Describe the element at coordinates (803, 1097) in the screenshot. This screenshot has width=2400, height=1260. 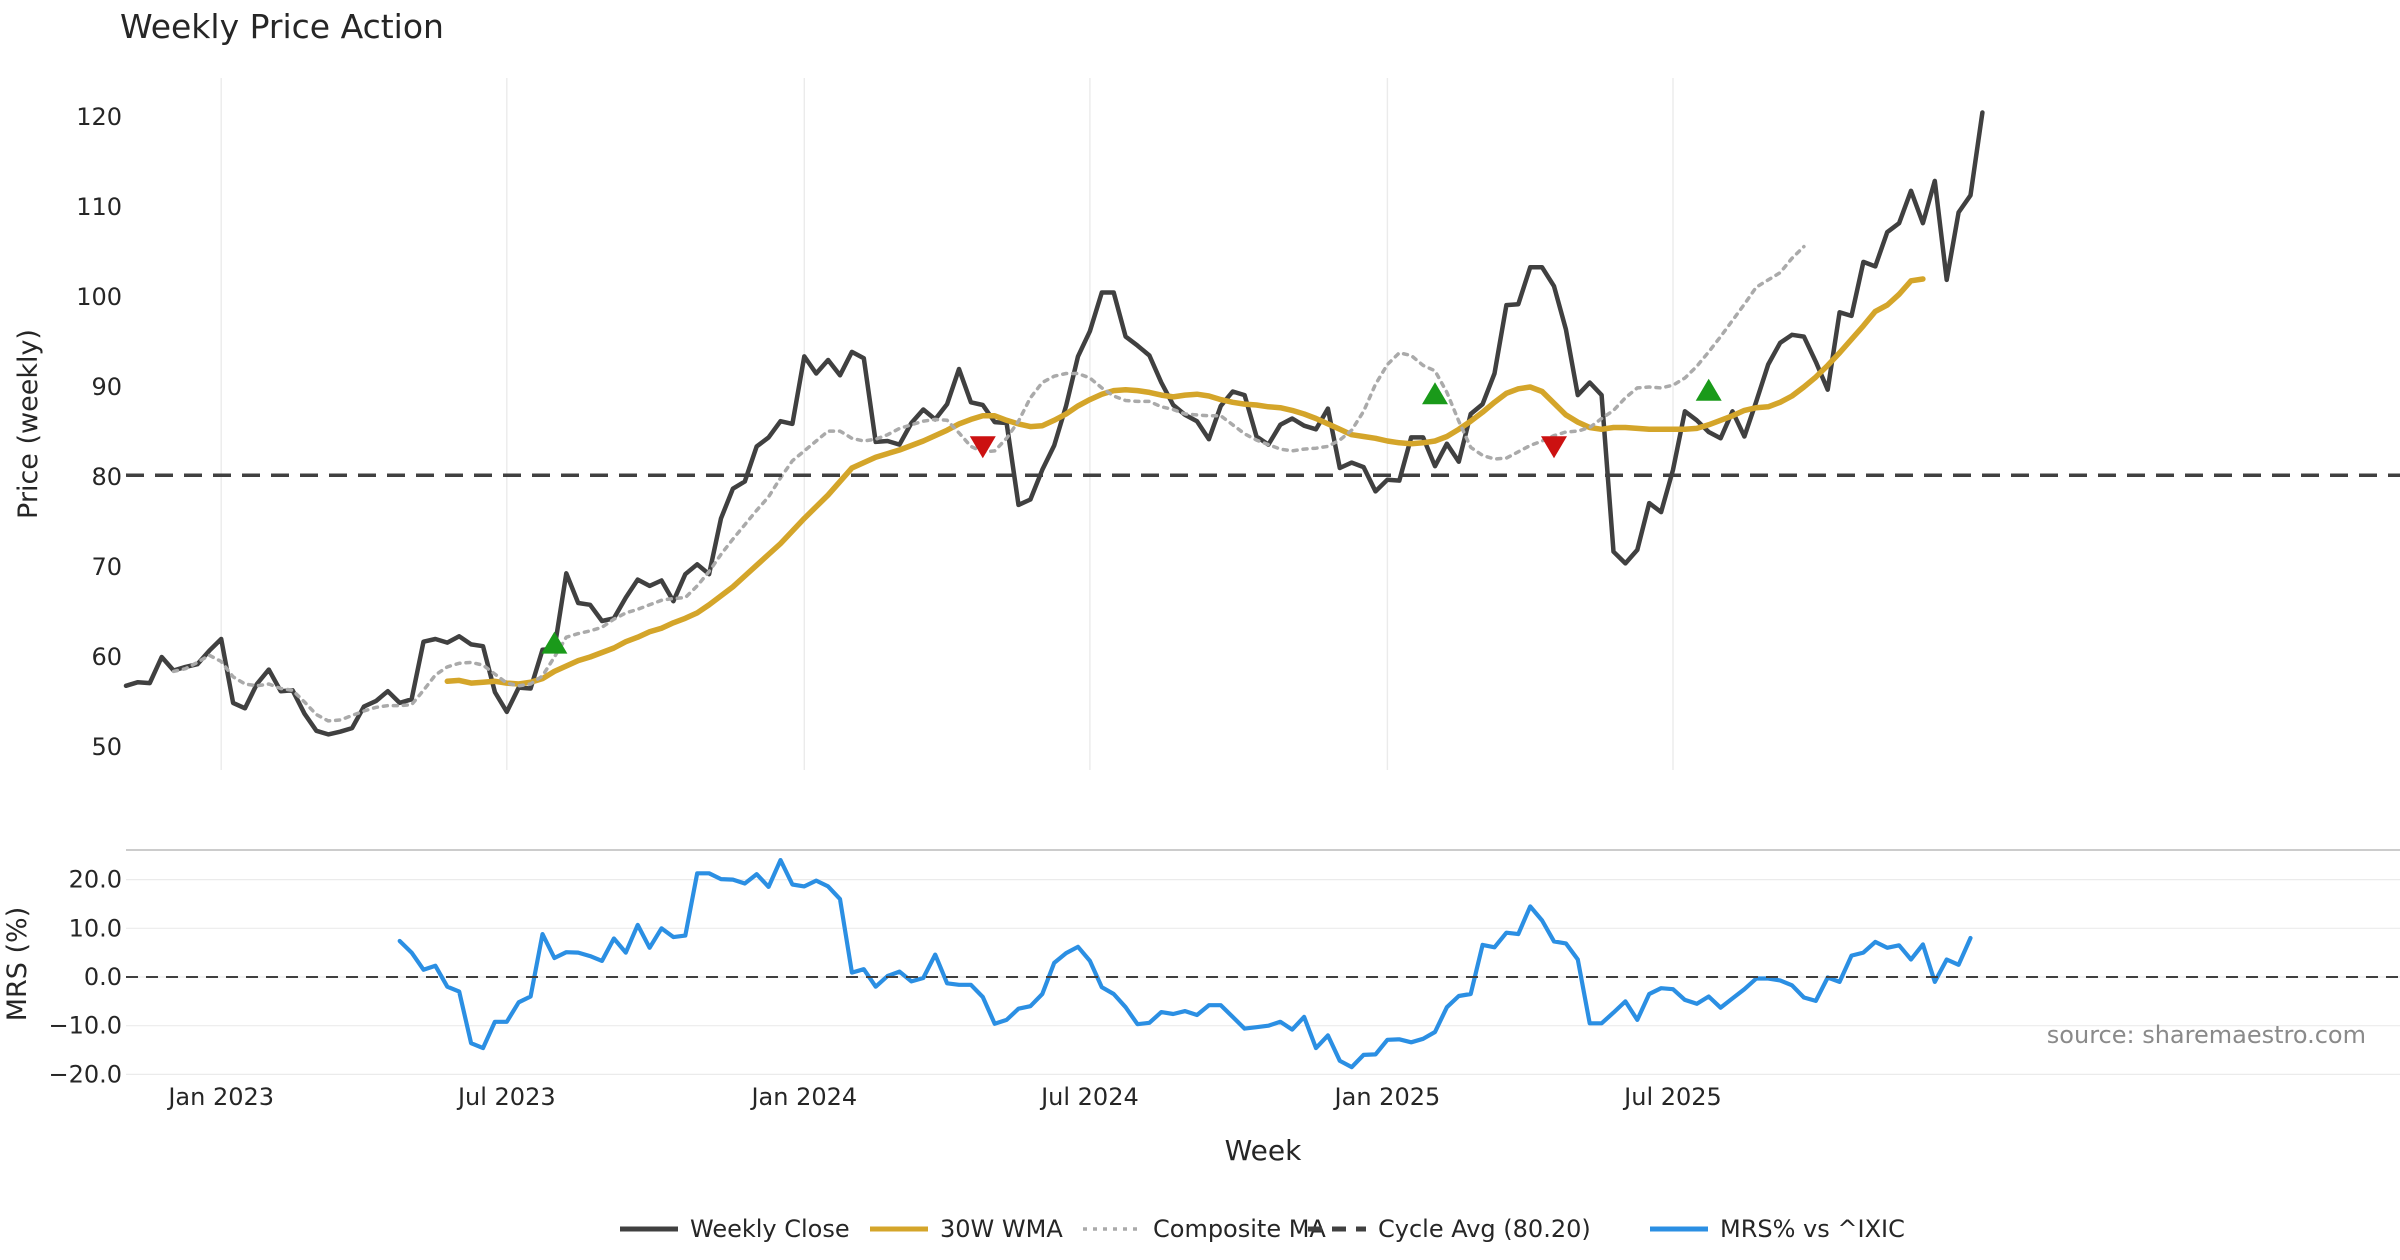
I see `x-tick-label: Jan 2024` at that location.